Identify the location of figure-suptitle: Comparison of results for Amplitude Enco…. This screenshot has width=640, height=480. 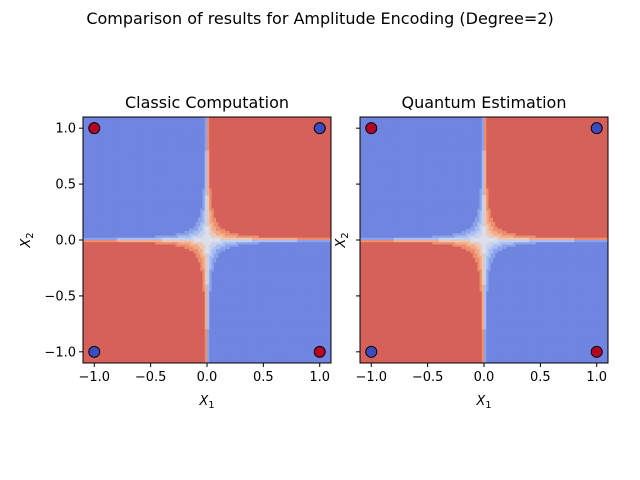
(319, 18).